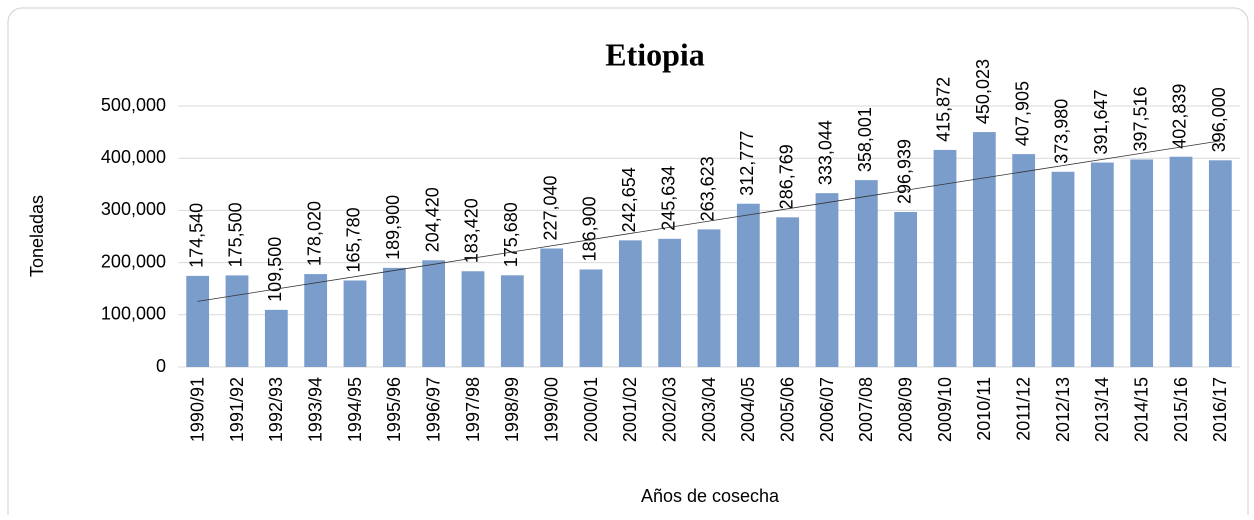 The width and height of the screenshot is (1254, 520). I want to click on value-label: 450,023, so click(983, 91).